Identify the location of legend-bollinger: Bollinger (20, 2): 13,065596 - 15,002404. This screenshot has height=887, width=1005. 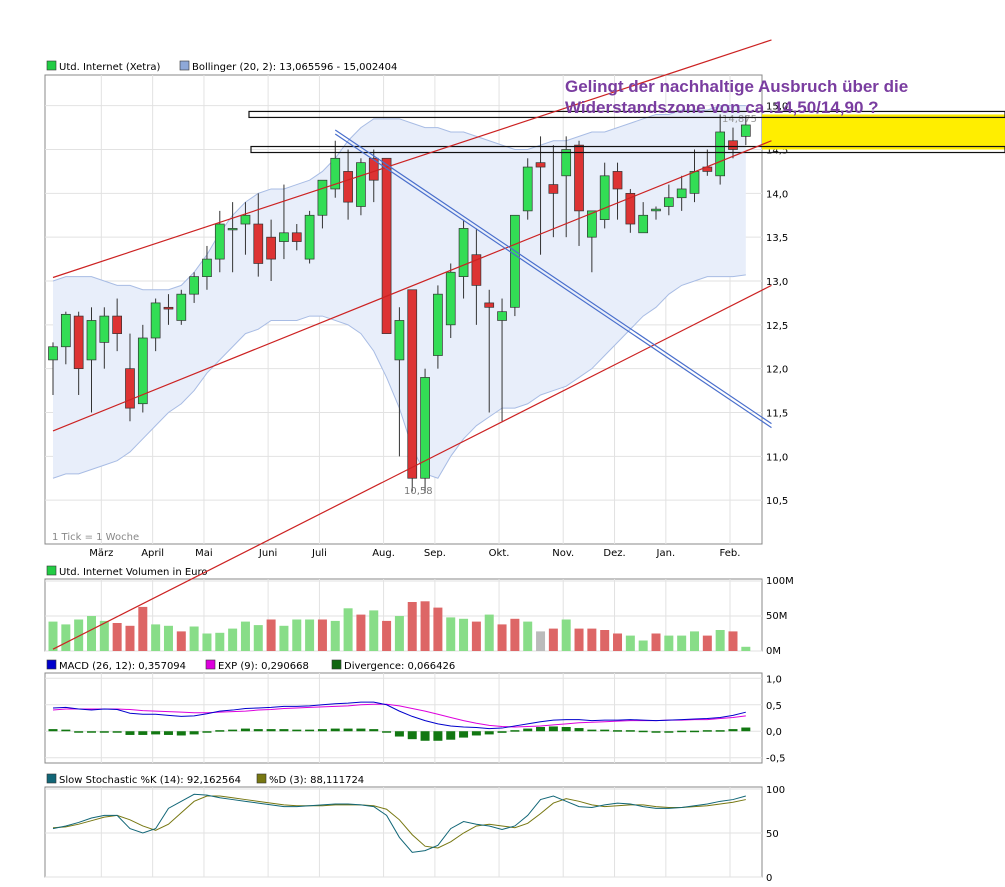
(294, 67).